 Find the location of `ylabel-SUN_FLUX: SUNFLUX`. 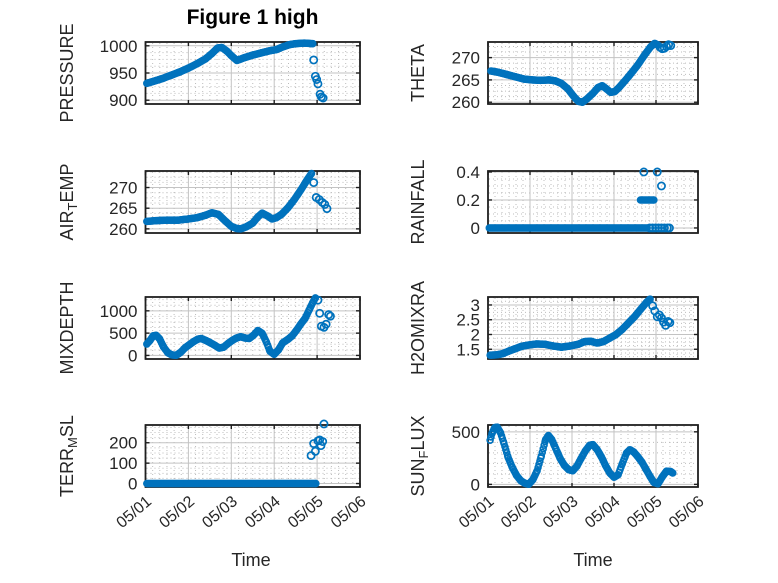

ylabel-SUN_FLUX: SUNFLUX is located at coordinates (419, 456).